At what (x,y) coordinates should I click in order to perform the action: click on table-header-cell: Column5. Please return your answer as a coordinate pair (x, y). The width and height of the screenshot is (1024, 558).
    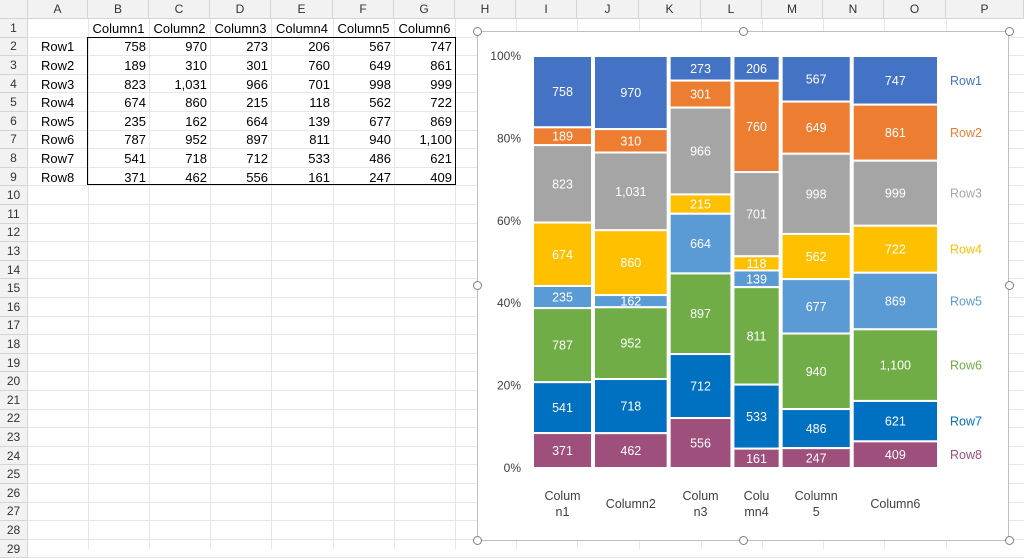
    Looking at the image, I should click on (363, 28).